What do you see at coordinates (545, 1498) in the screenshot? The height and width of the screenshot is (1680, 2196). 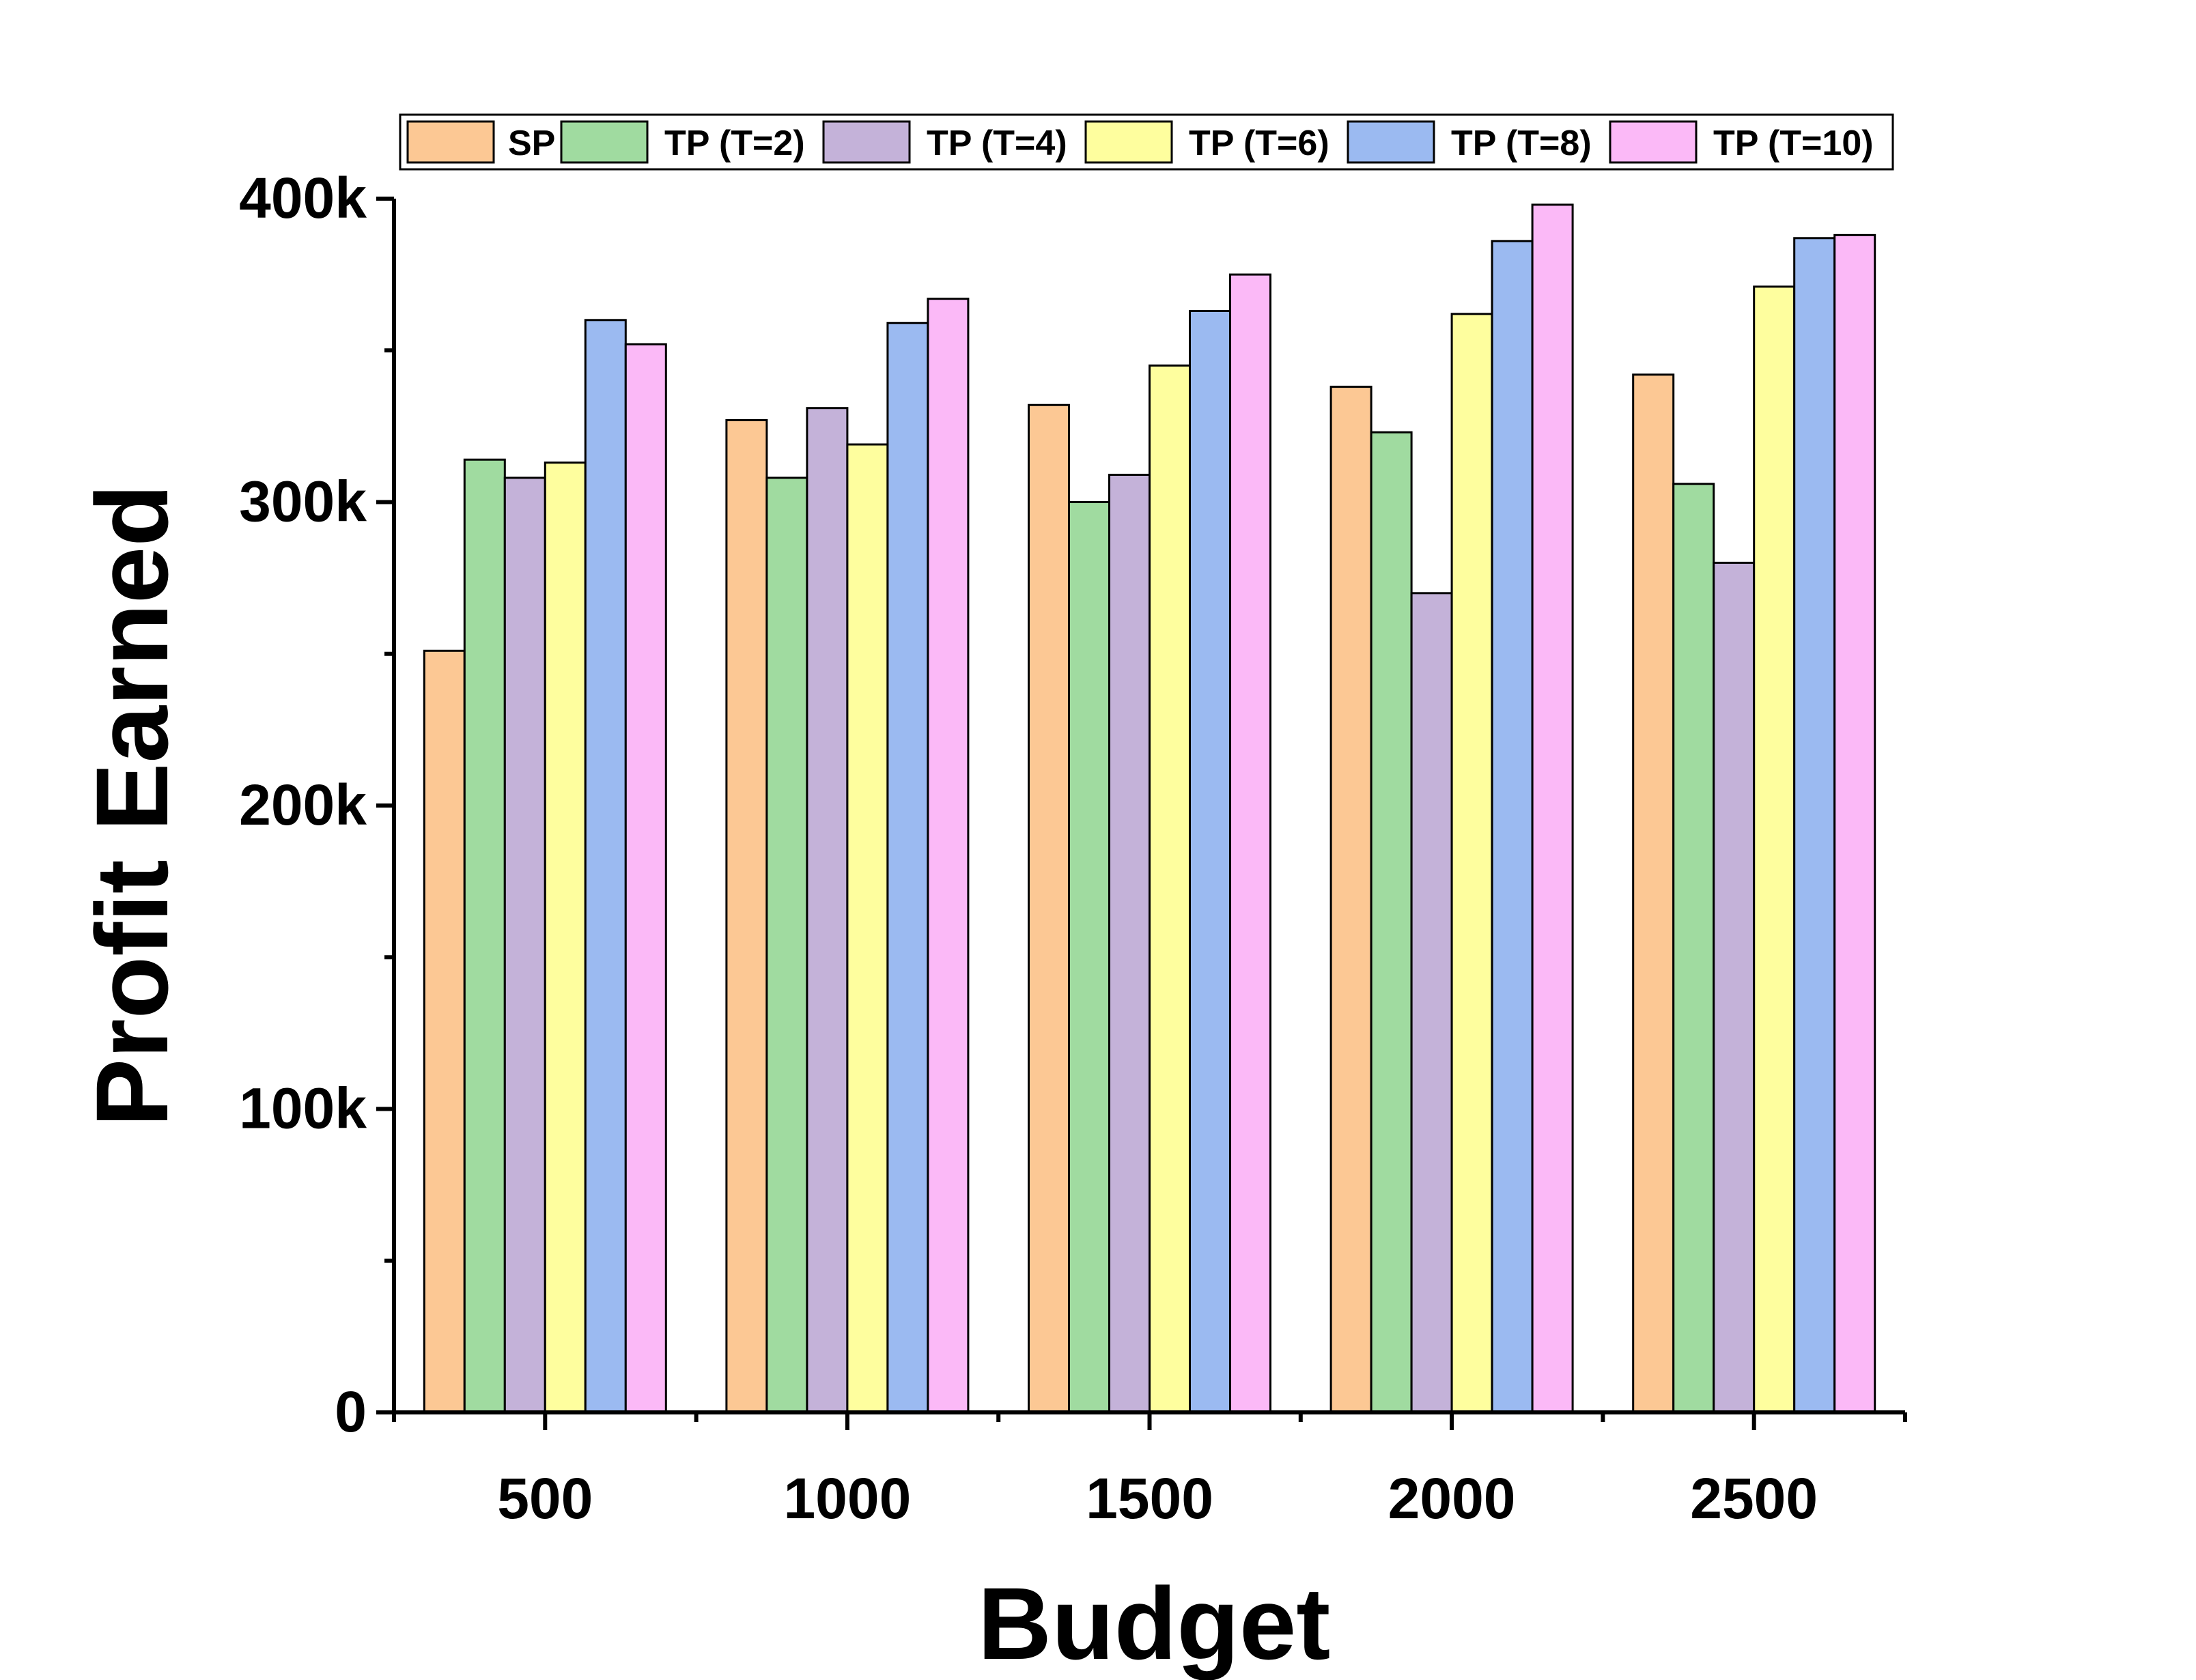 I see `x-tick-label: 500` at bounding box center [545, 1498].